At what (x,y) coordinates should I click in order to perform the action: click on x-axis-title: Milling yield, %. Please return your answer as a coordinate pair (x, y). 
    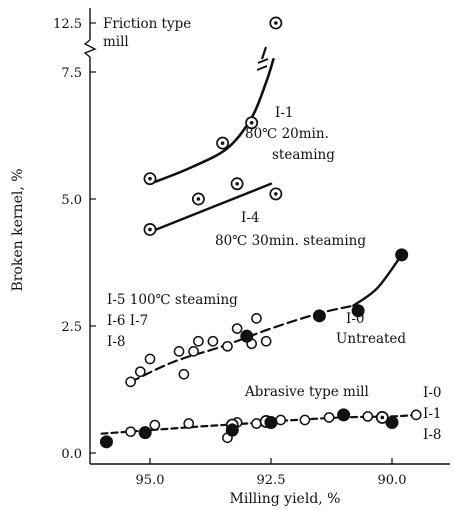
    Looking at the image, I should click on (285, 499).